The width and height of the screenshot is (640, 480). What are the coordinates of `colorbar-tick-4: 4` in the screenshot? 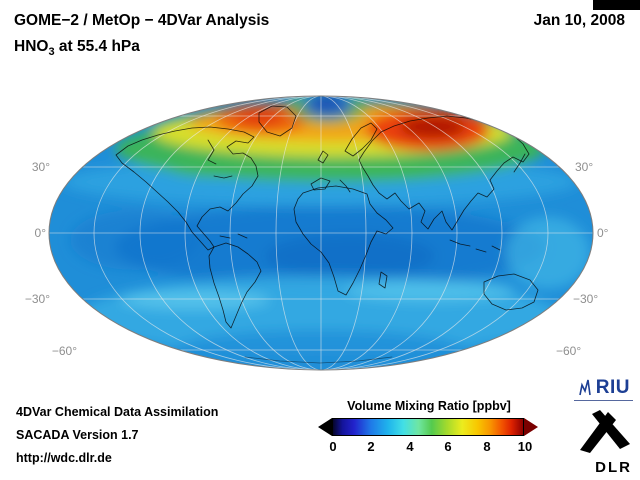 It's located at (410, 446).